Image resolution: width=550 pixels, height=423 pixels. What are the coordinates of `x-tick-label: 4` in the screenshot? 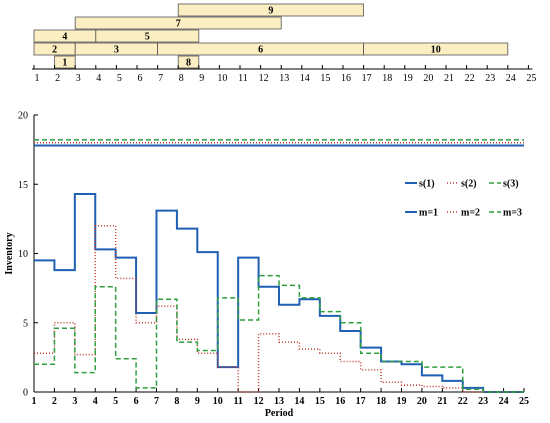 It's located at (95, 401).